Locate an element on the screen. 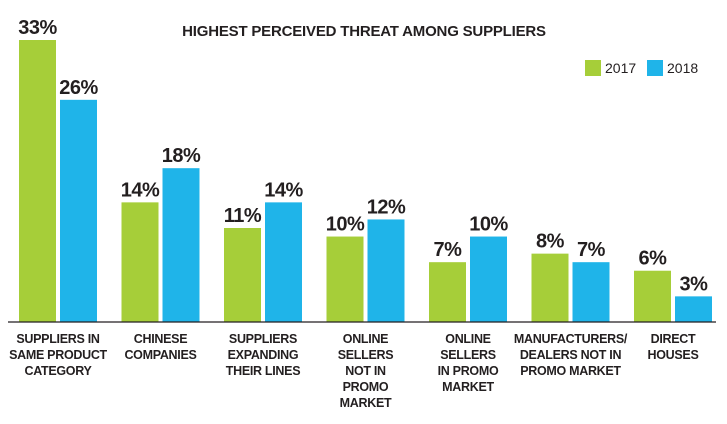 The width and height of the screenshot is (727, 424). value-label-2018-suppliers-expanding-their-lines: 14% is located at coordinates (283, 190).